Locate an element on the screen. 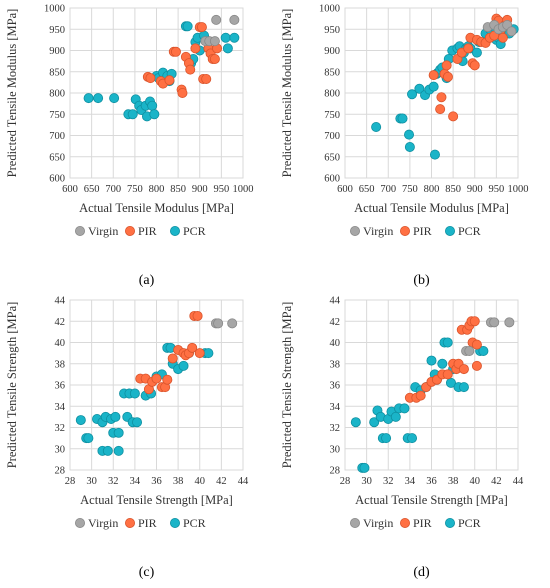  x-axis-title: Actual Tensile Strength [MPa] is located at coordinates (431, 500).